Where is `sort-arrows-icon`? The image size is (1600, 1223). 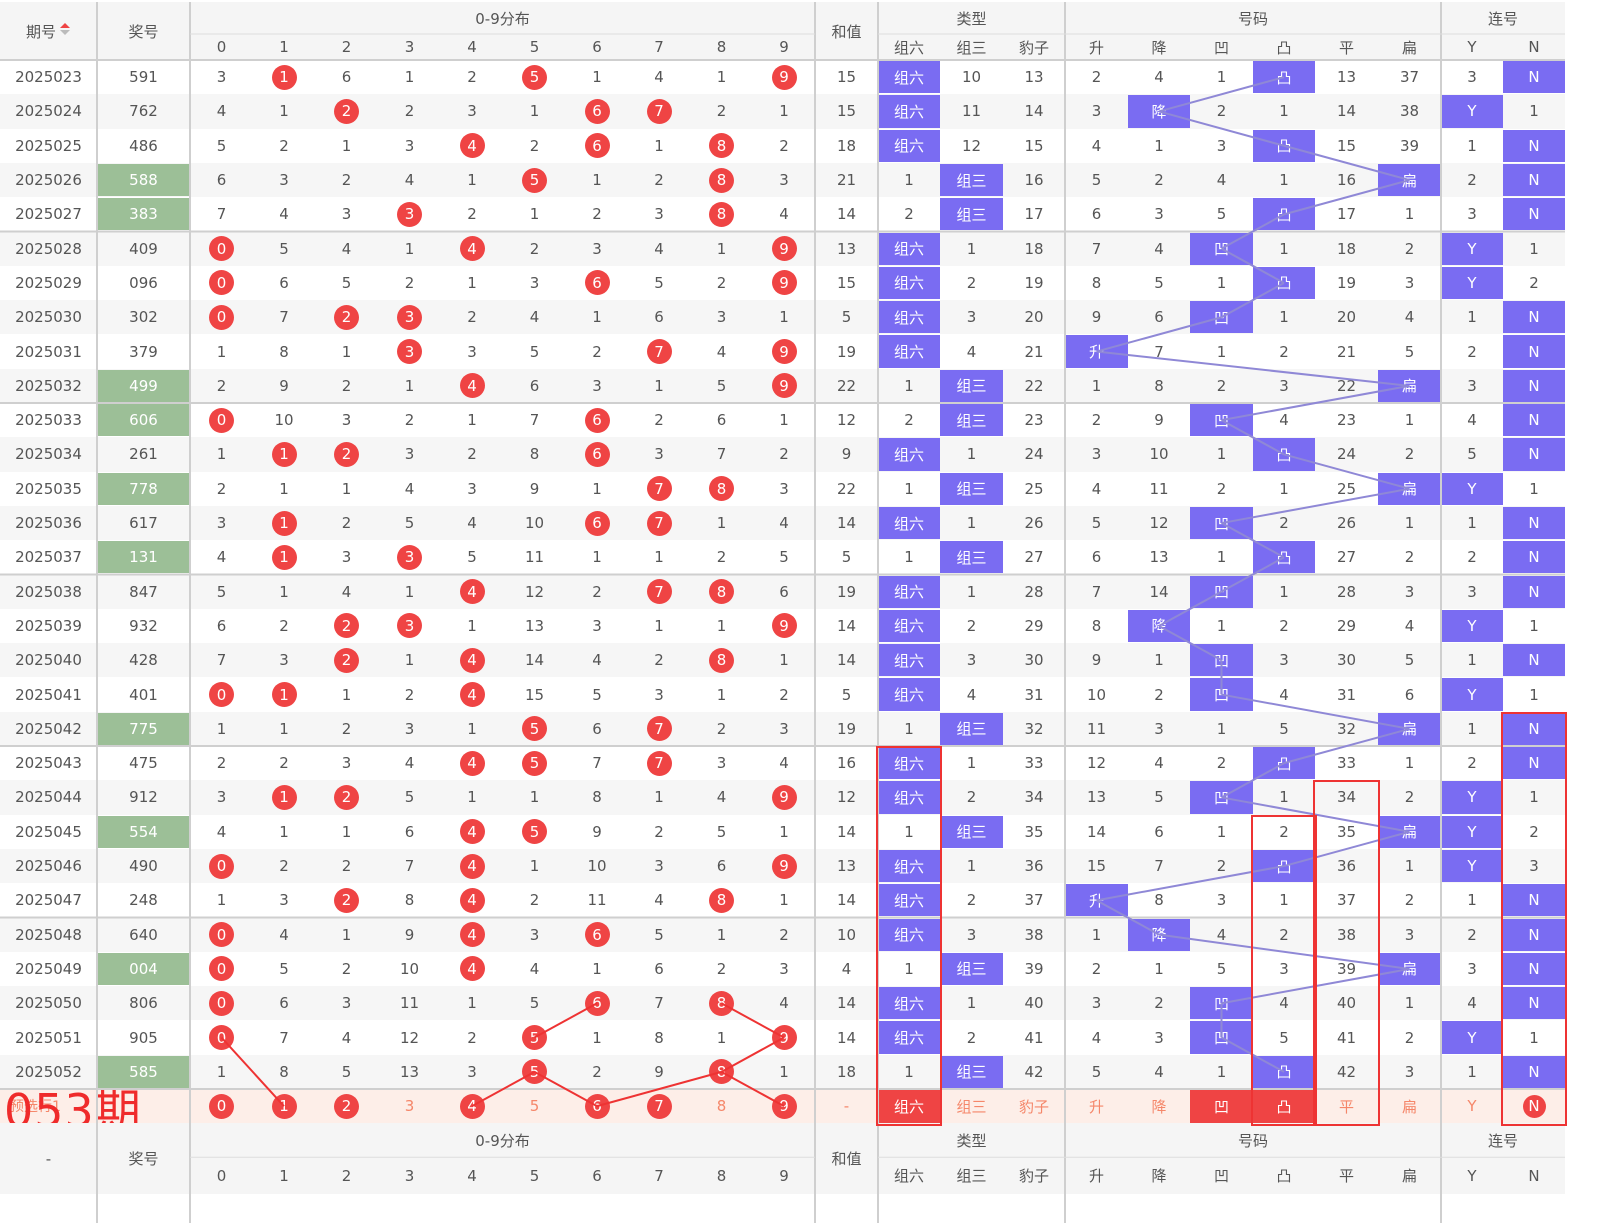
sort-arrows-icon is located at coordinates (65, 31).